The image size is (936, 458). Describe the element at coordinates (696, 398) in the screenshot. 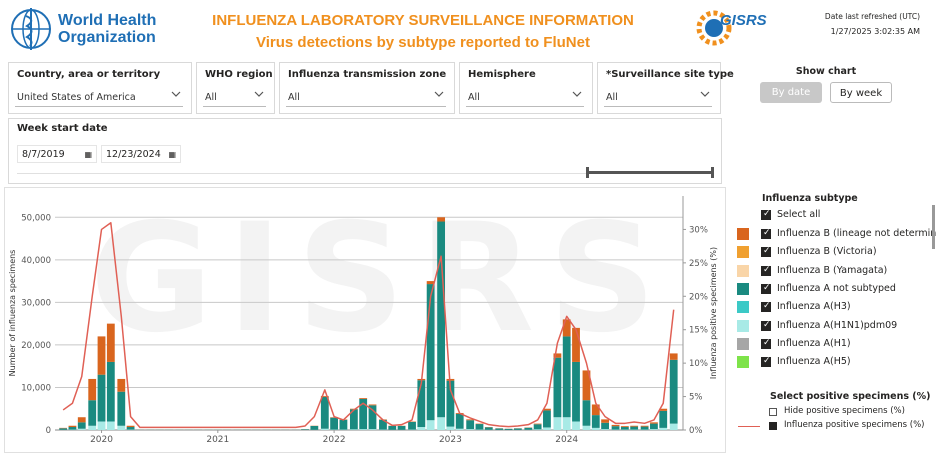

I see `y2-tick-label: 5%` at that location.